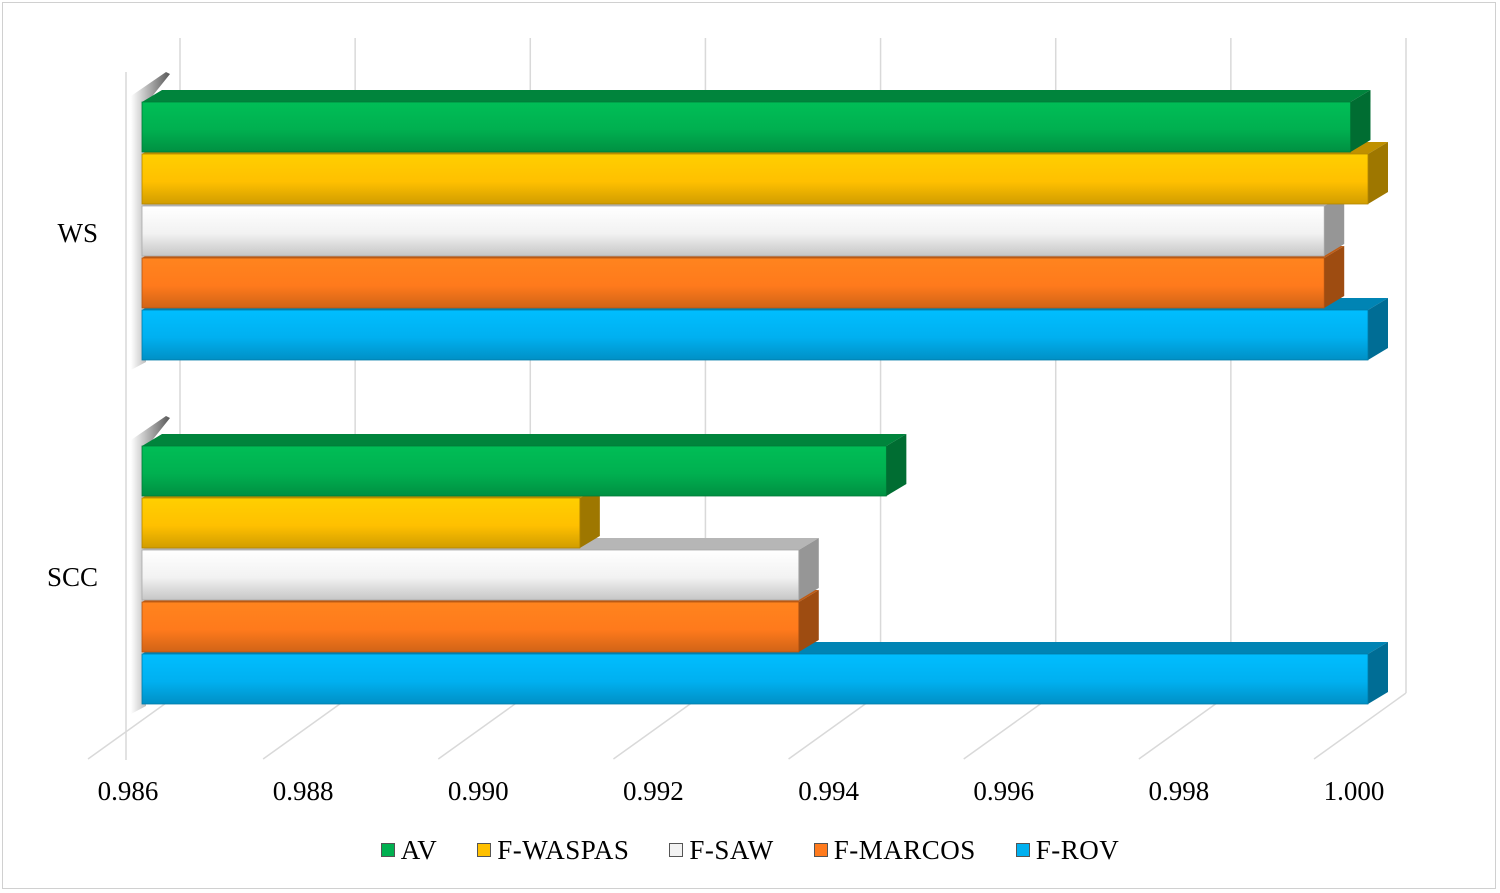 This screenshot has height=893, width=1500. What do you see at coordinates (731, 849) in the screenshot?
I see `legend-label-f-saw: F-SAW` at bounding box center [731, 849].